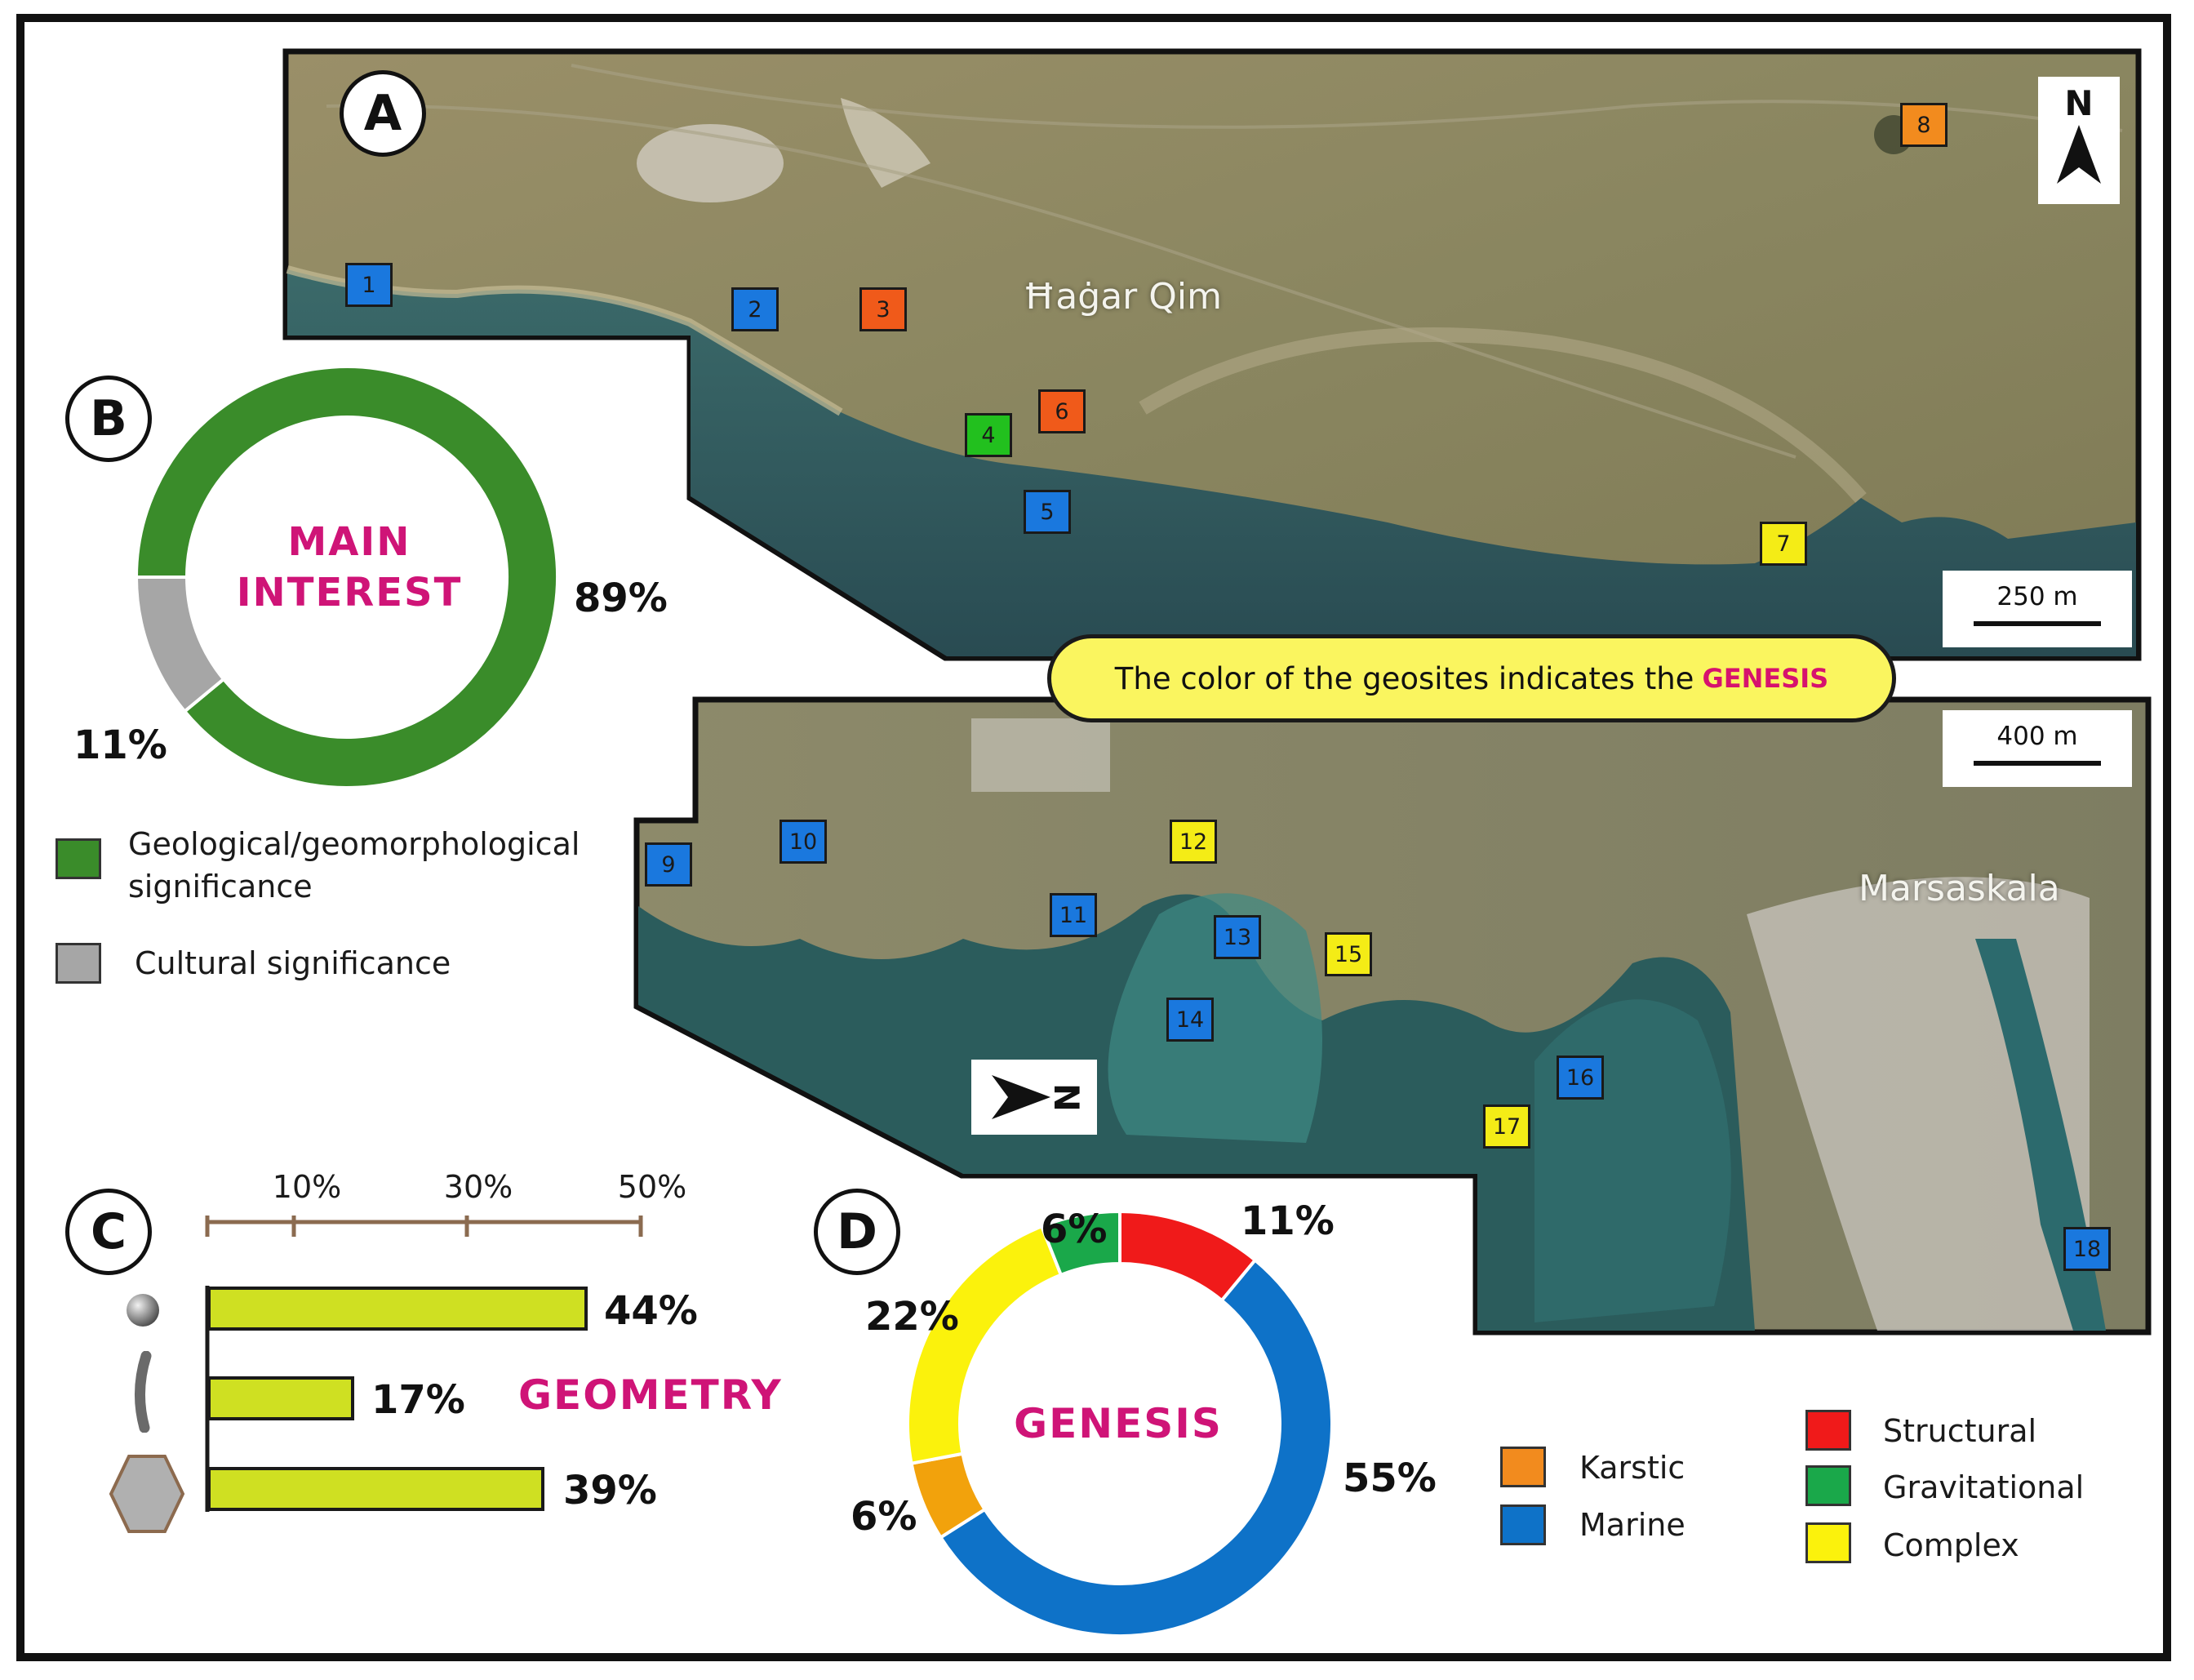 The image size is (2194, 1680). What do you see at coordinates (1404, 678) in the screenshot?
I see `callout-text: The color of the geosites indicates the` at bounding box center [1404, 678].